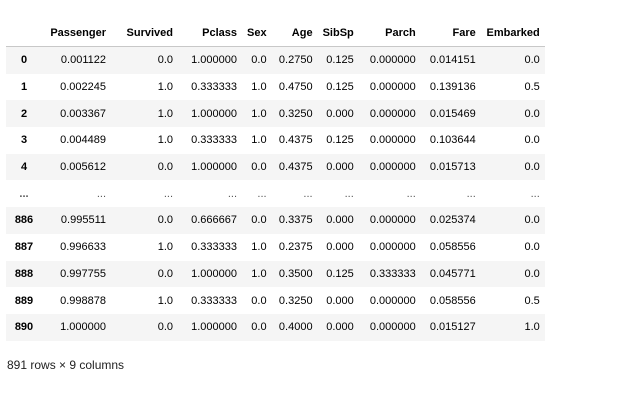 The height and width of the screenshot is (402, 621). Describe the element at coordinates (452, 140) in the screenshot. I see `table-cell: 0.103644` at that location.